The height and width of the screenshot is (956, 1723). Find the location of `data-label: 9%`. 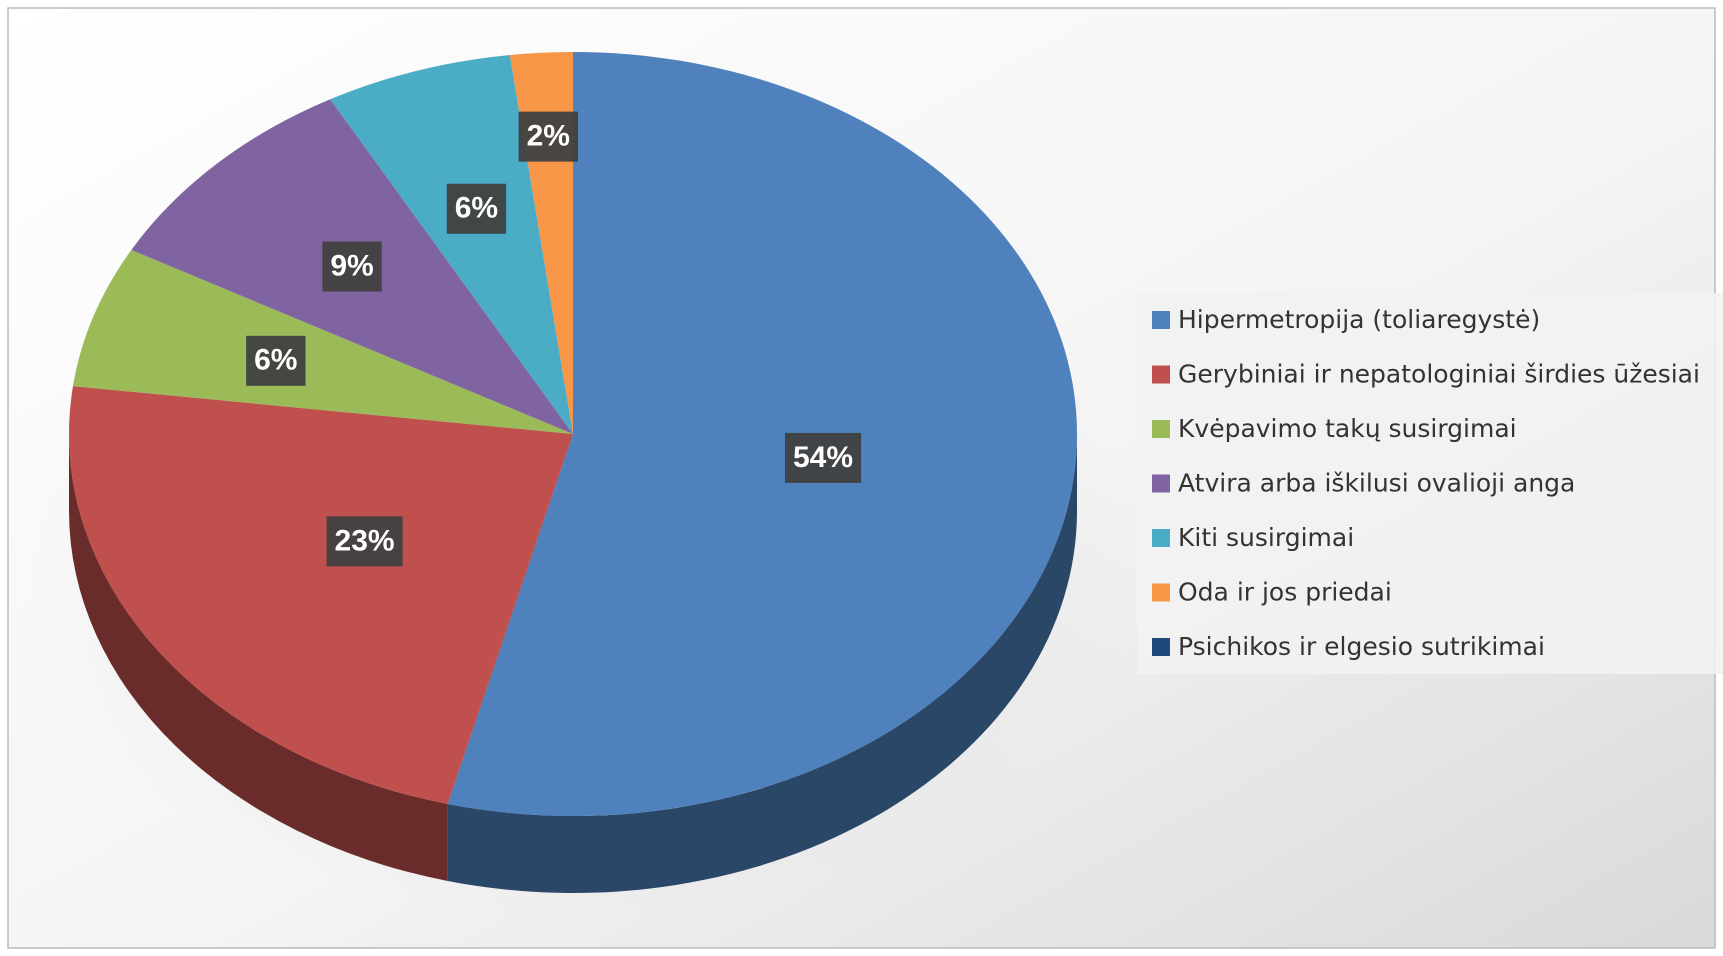

data-label: 9% is located at coordinates (351, 265).